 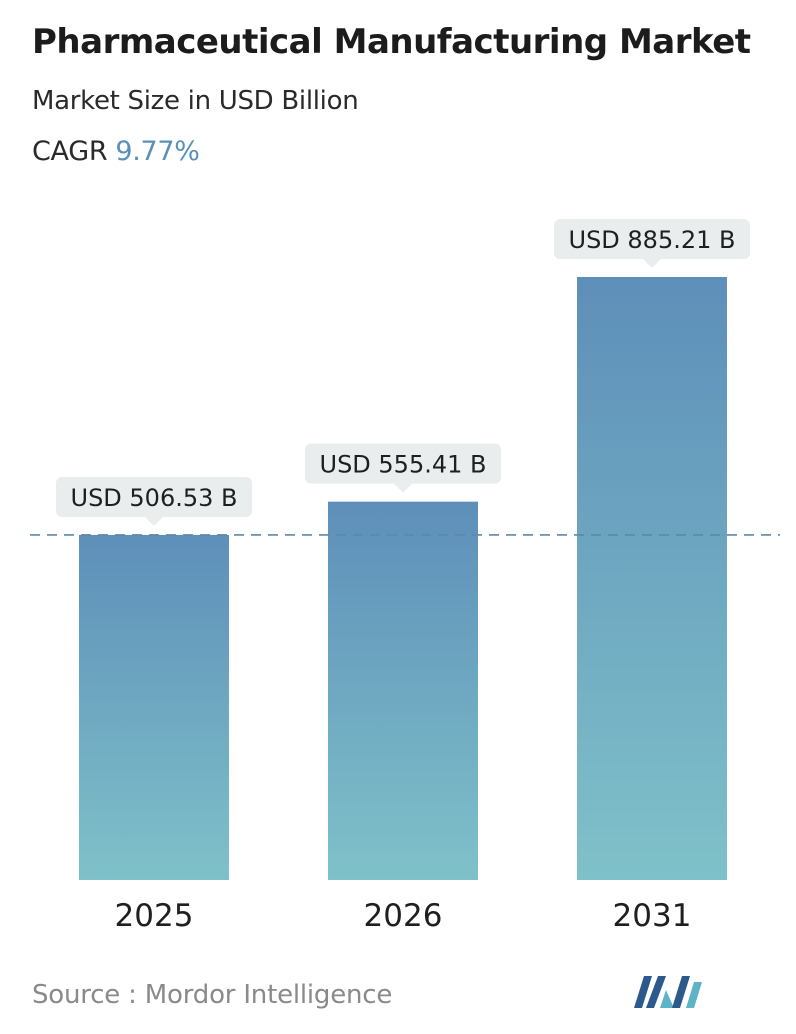 I want to click on x-tick-label-2031: 2031, so click(x=652, y=916).